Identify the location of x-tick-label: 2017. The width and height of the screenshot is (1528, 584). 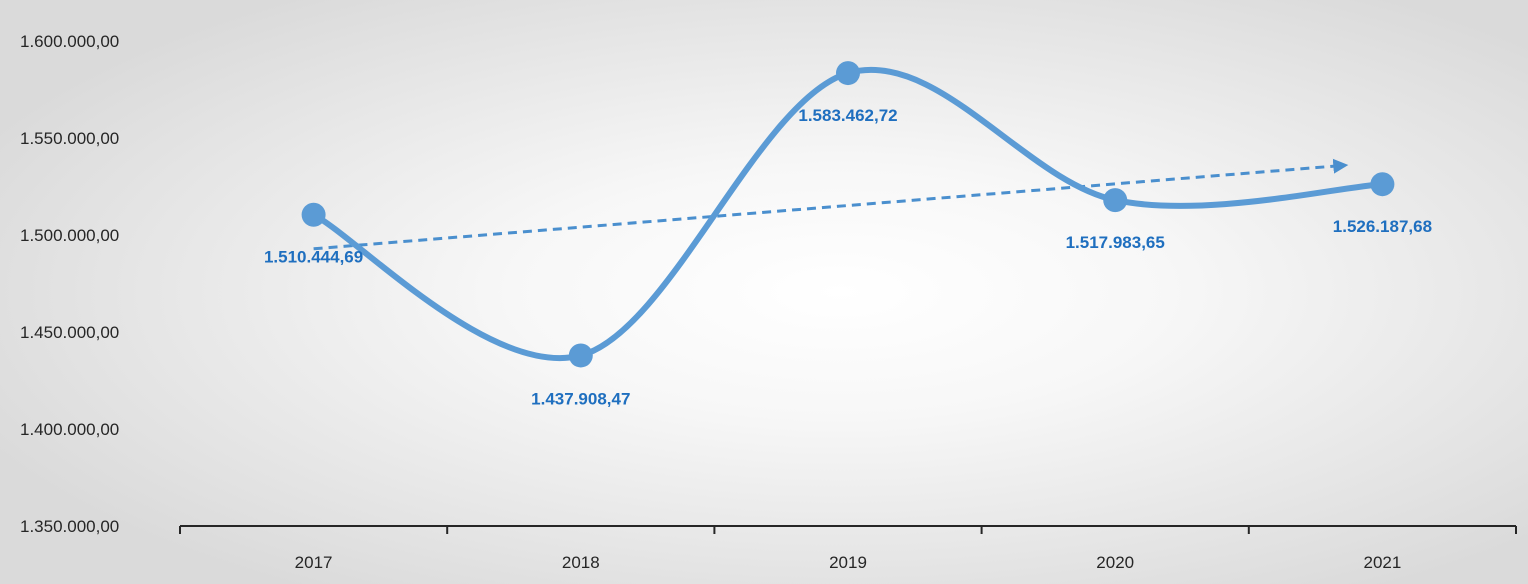
(314, 562).